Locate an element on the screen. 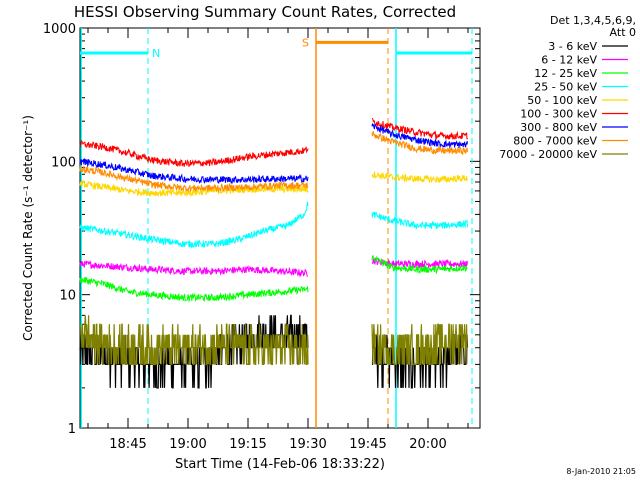  legend-entry-label: 12 - 25 keV is located at coordinates (565, 73).